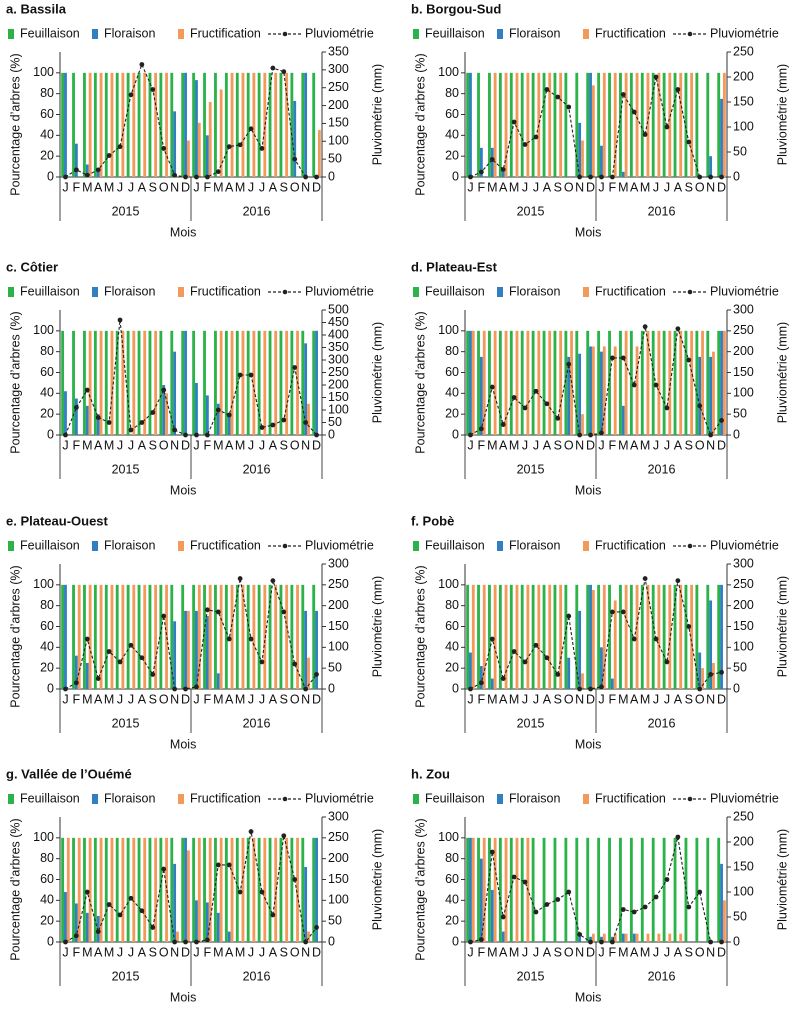 This screenshot has width=802, height=1019. I want to click on y2-tick-label: 300, so click(338, 563).